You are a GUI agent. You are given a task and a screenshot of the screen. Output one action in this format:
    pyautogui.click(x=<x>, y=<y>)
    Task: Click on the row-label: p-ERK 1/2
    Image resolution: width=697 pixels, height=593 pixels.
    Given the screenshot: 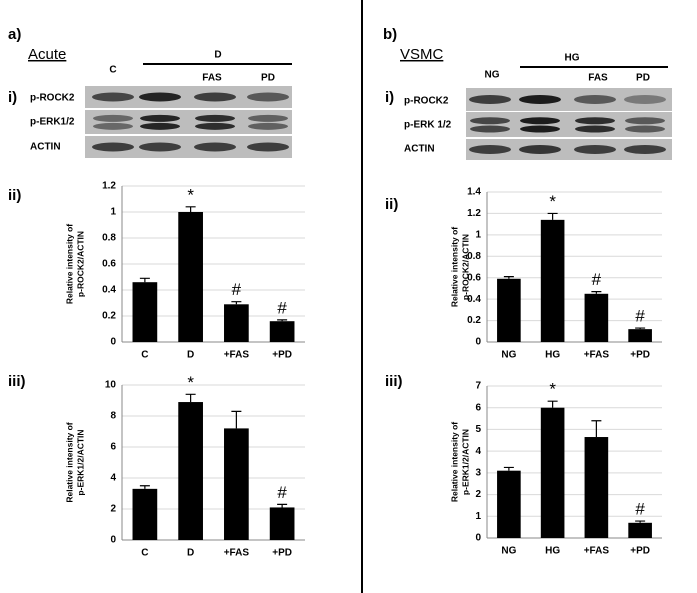 What is the action you would take?
    pyautogui.click(x=428, y=125)
    